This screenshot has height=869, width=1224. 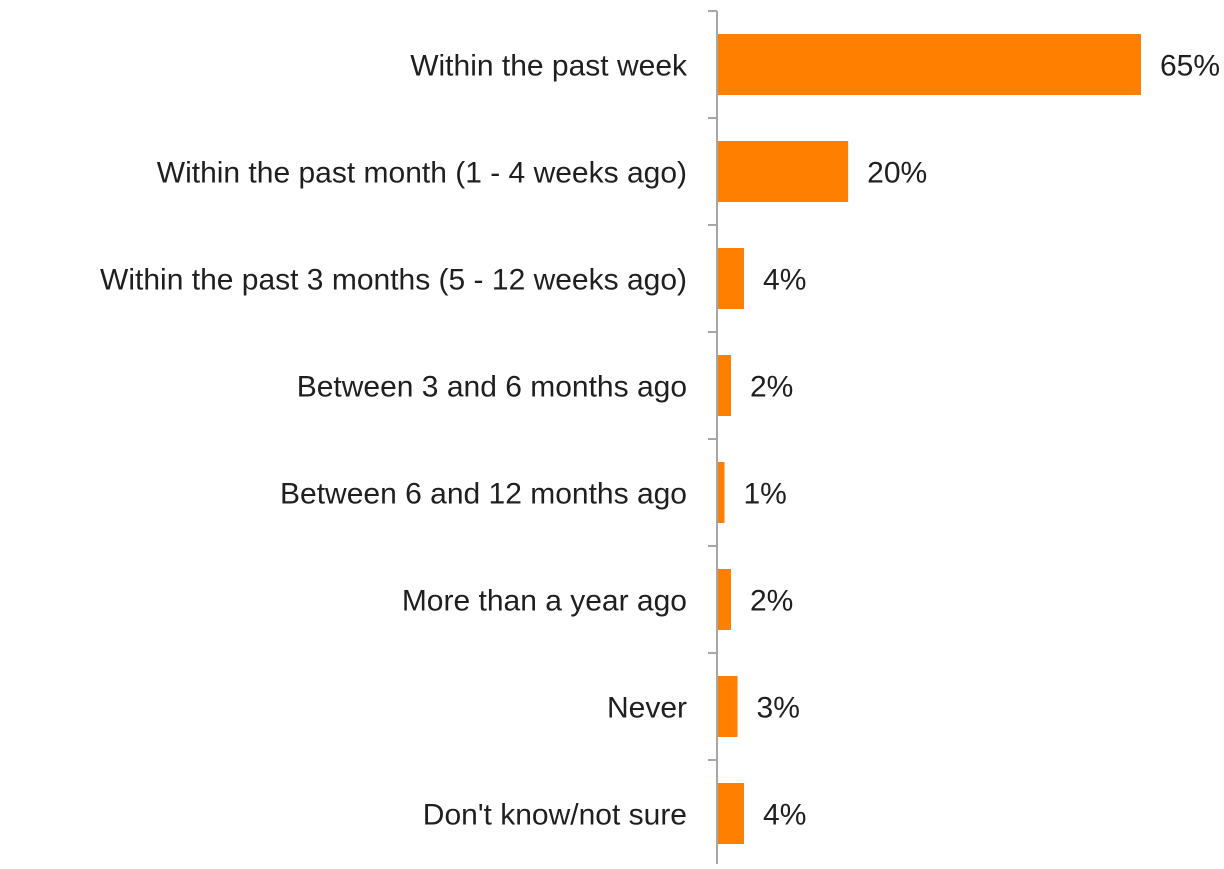 I want to click on category-label: Don't know/not sure, so click(x=555, y=815).